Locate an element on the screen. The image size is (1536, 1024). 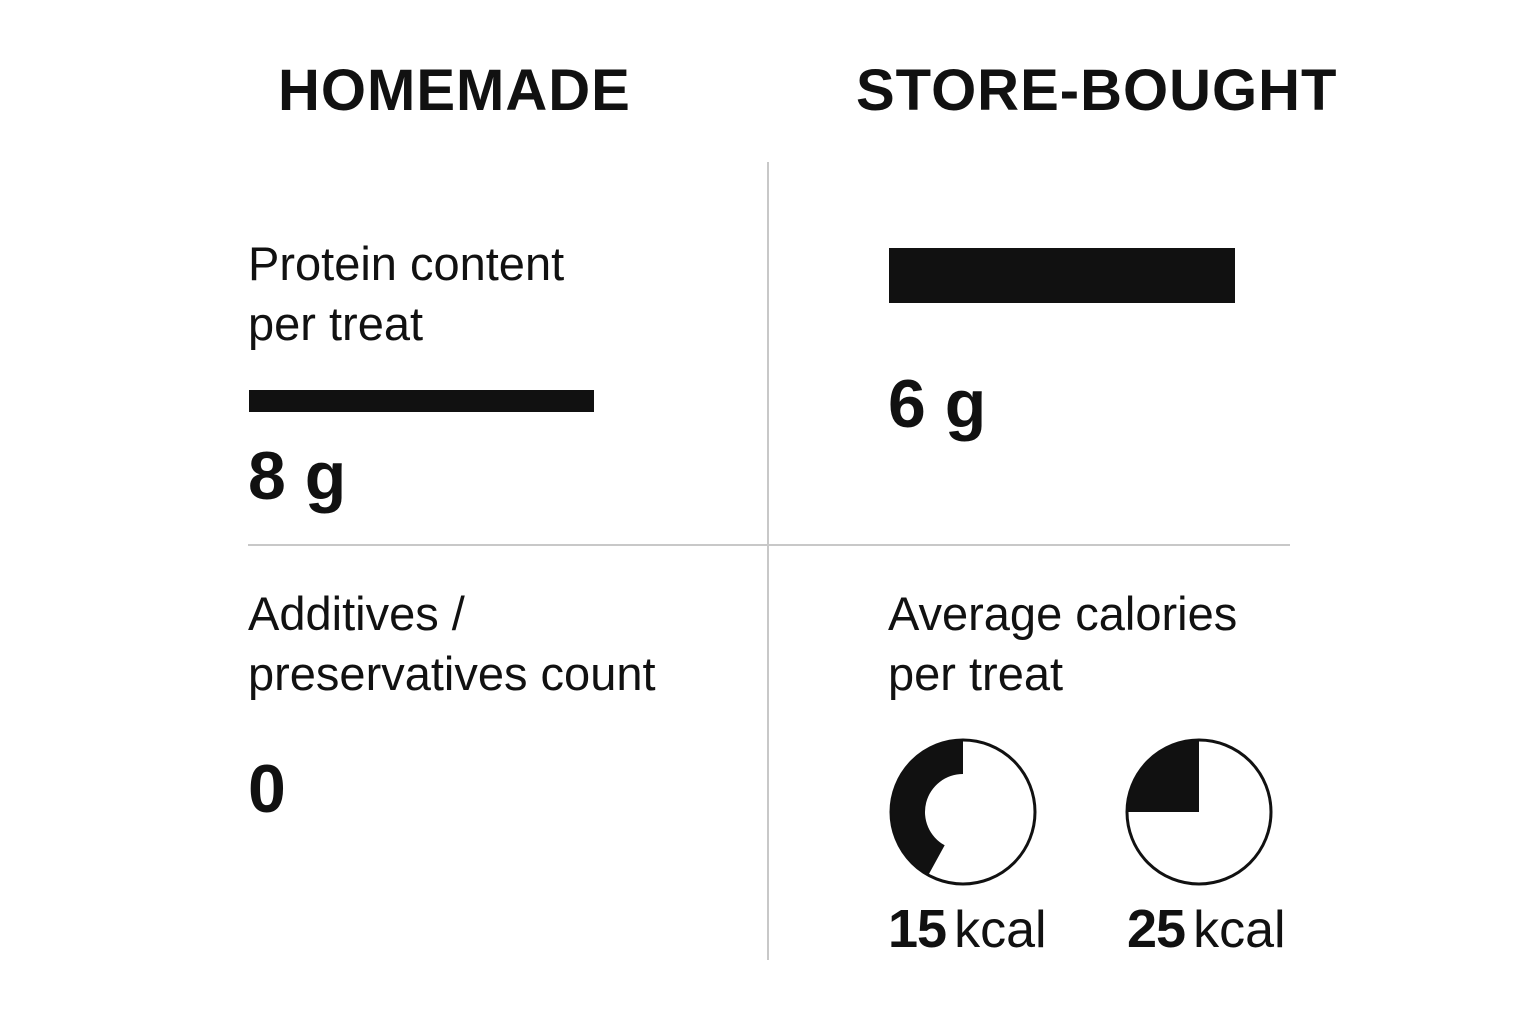
protein-bar-homemade is located at coordinates (421, 401).